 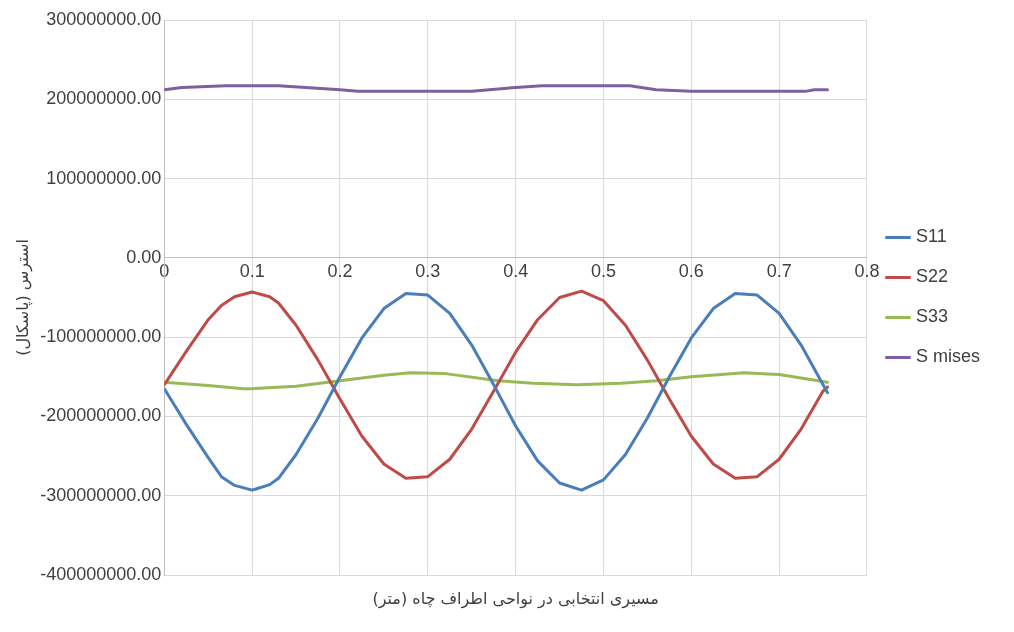 What do you see at coordinates (516, 270) in the screenshot?
I see `x-tick-label: 0.4` at bounding box center [516, 270].